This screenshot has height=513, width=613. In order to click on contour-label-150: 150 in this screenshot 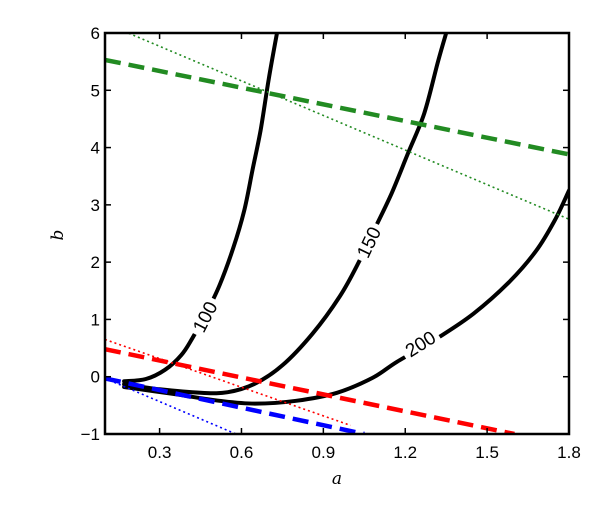, I will do `click(368, 242)`.